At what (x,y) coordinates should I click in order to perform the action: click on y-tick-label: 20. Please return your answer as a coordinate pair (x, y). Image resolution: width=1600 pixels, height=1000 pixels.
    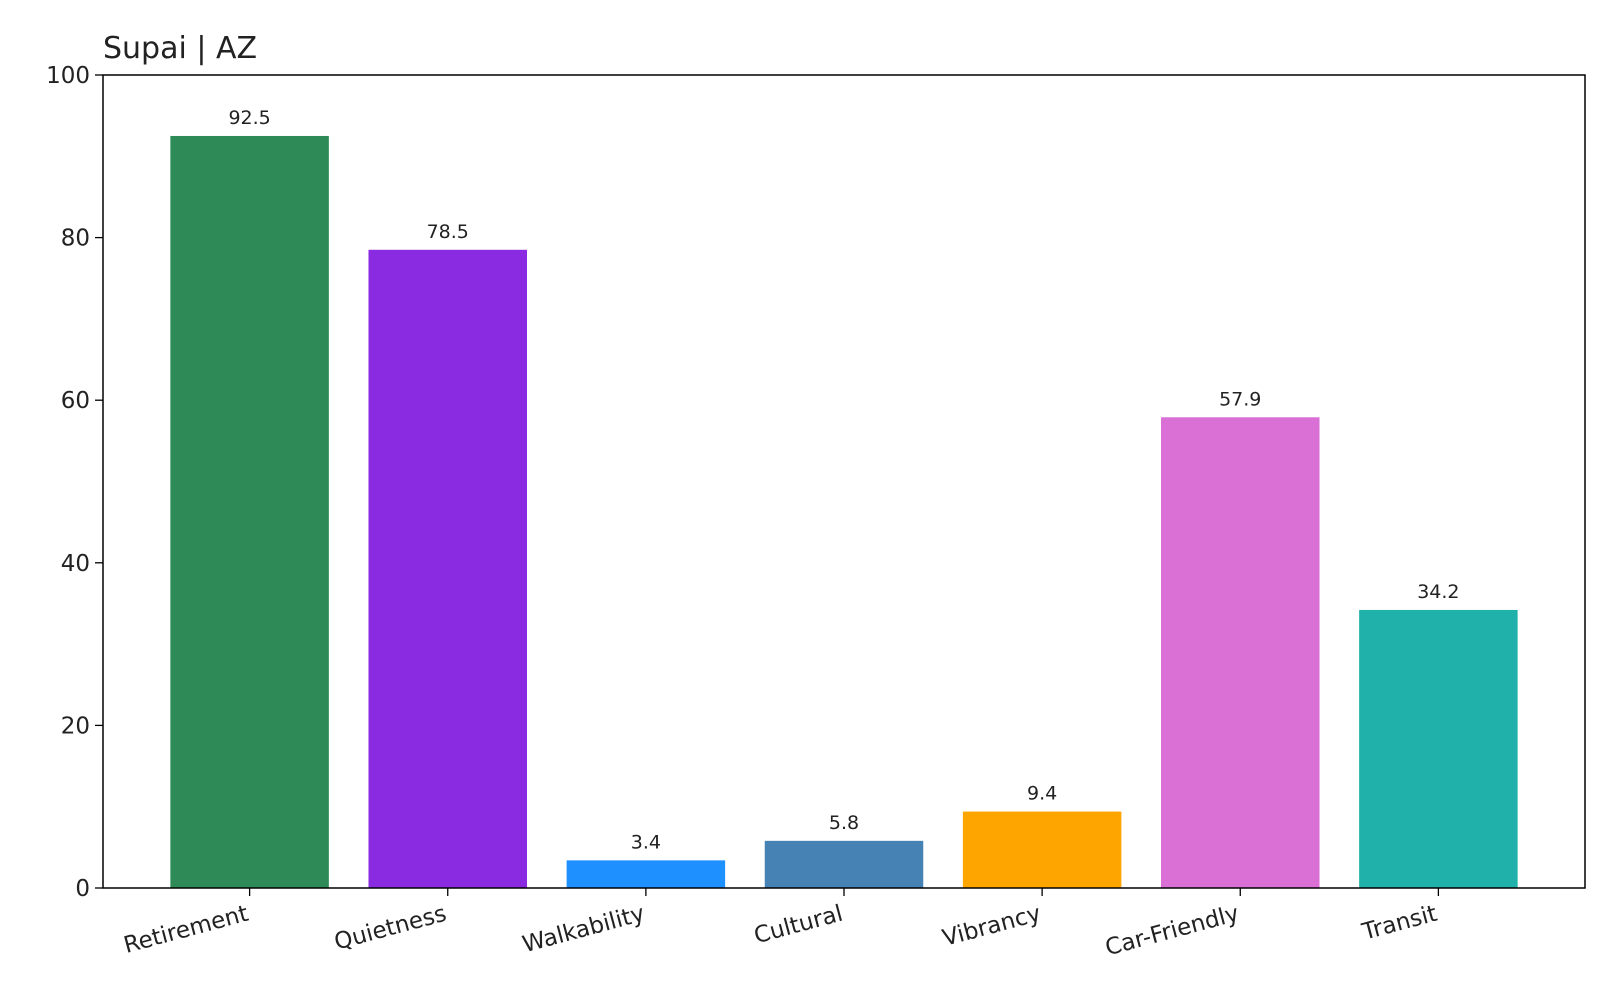
    Looking at the image, I should click on (75, 726).